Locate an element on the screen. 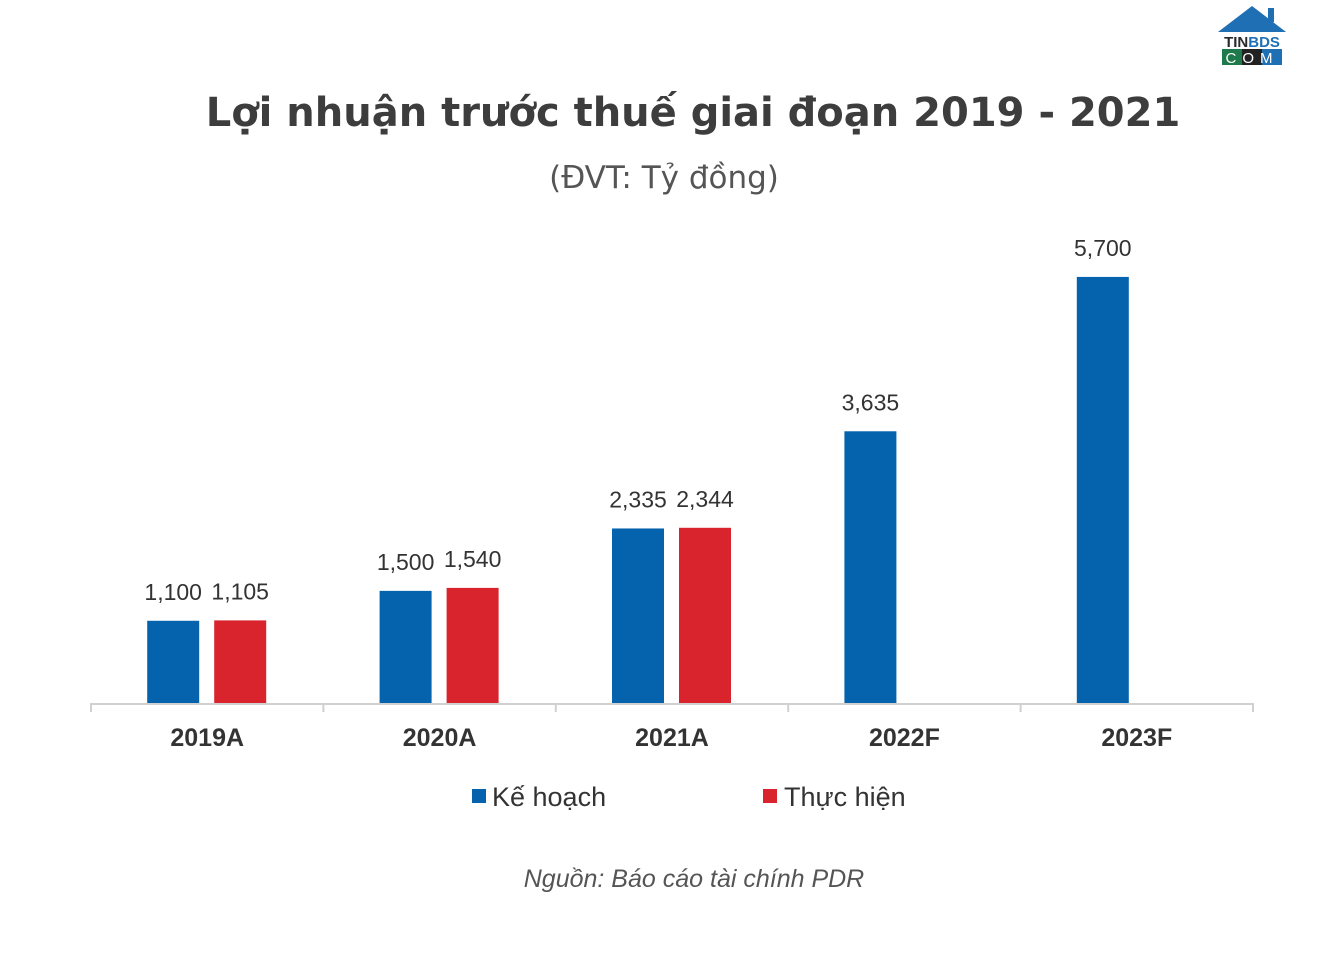 This screenshot has width=1332, height=956. bar-ke-hoach-2023F is located at coordinates (1102, 489).